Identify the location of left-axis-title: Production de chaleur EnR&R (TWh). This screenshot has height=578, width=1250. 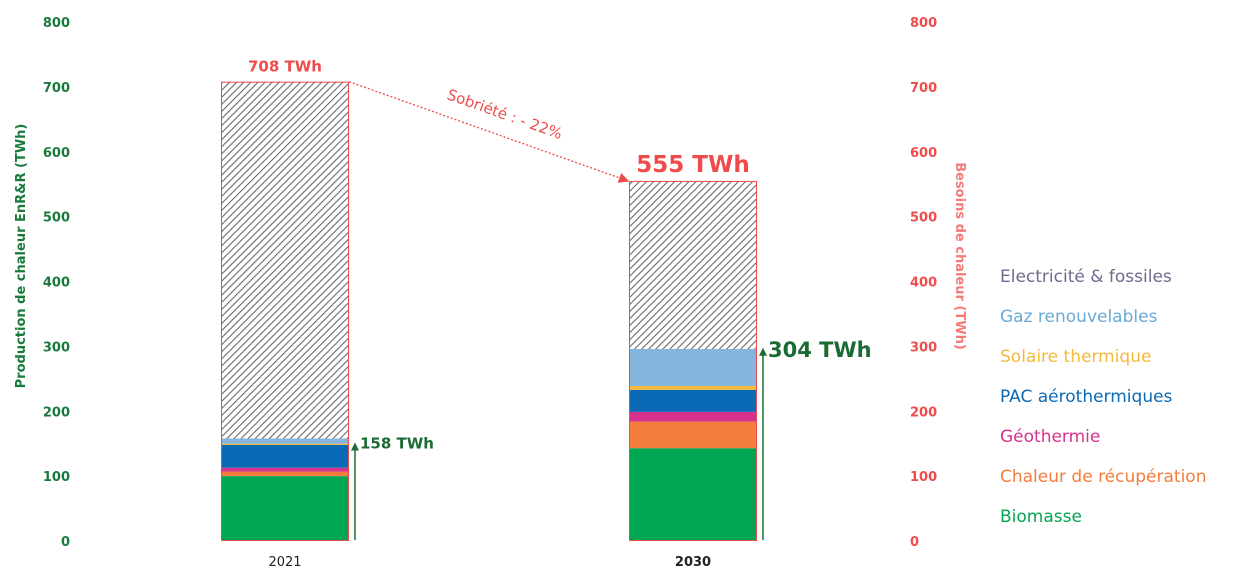
(21, 256).